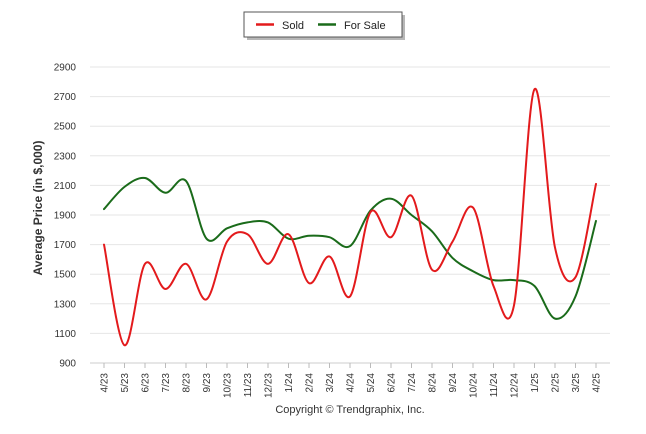 This screenshot has height=434, width=646. Describe the element at coordinates (125, 383) in the screenshot. I see `x-tick-label: 5/23` at that location.